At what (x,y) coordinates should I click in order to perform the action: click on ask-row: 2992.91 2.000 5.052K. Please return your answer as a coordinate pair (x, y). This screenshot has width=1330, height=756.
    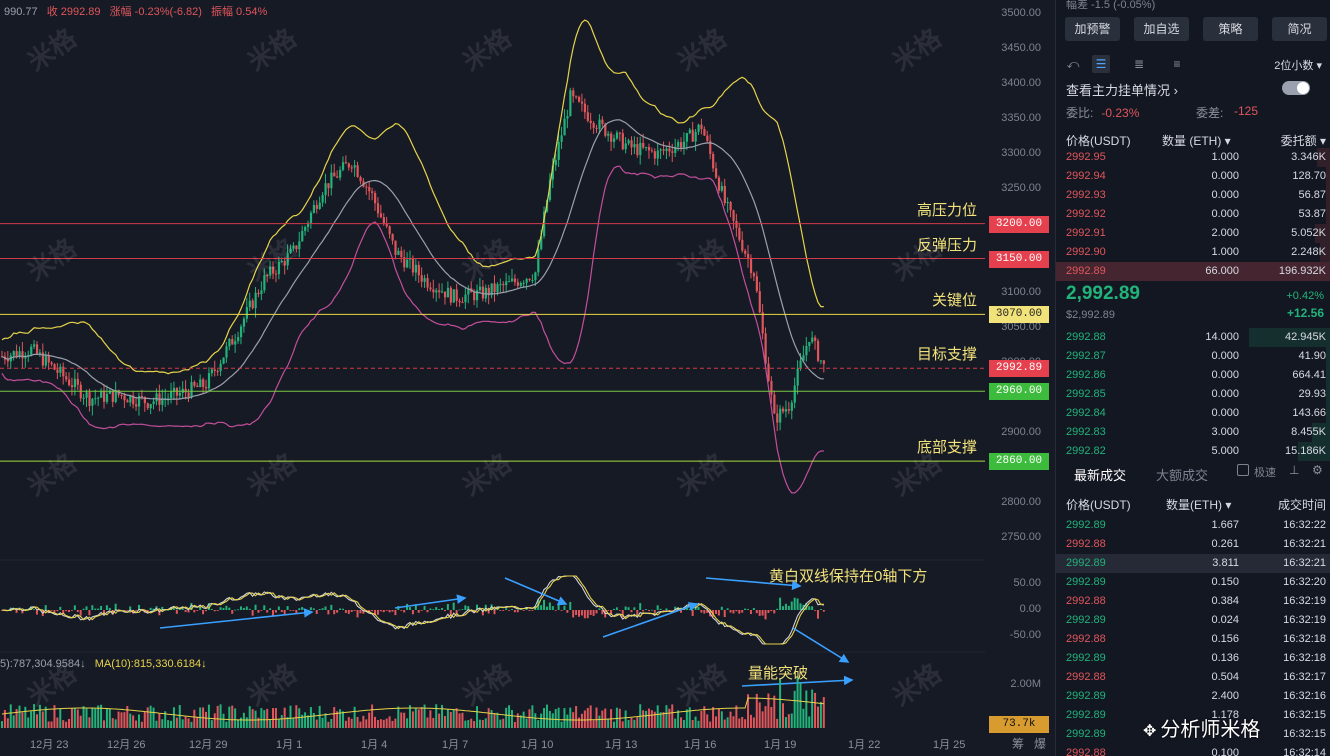
    Looking at the image, I should click on (1193, 233).